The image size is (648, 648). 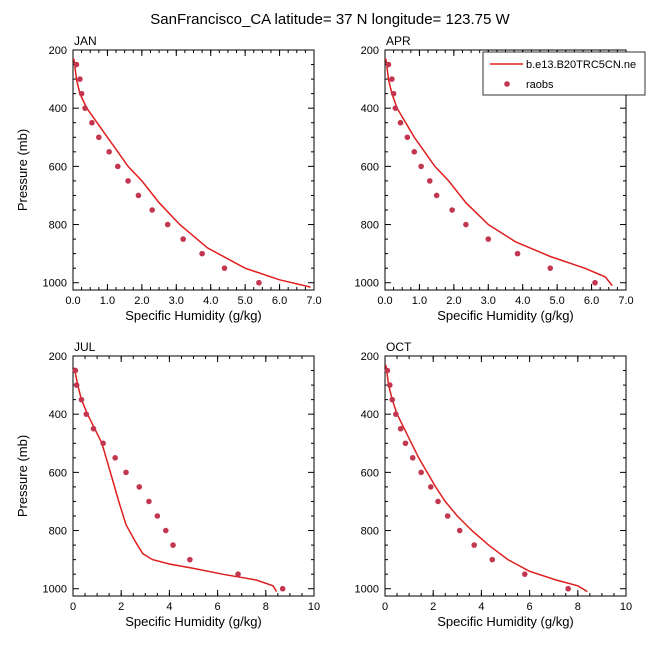 I want to click on x-tick-label: 4, so click(x=169, y=607).